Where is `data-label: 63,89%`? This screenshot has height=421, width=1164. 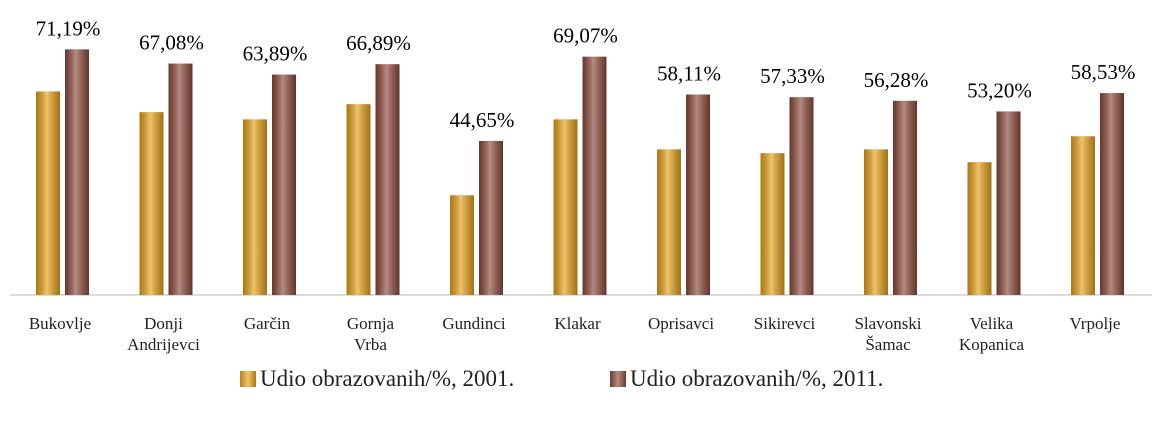 data-label: 63,89% is located at coordinates (275, 54).